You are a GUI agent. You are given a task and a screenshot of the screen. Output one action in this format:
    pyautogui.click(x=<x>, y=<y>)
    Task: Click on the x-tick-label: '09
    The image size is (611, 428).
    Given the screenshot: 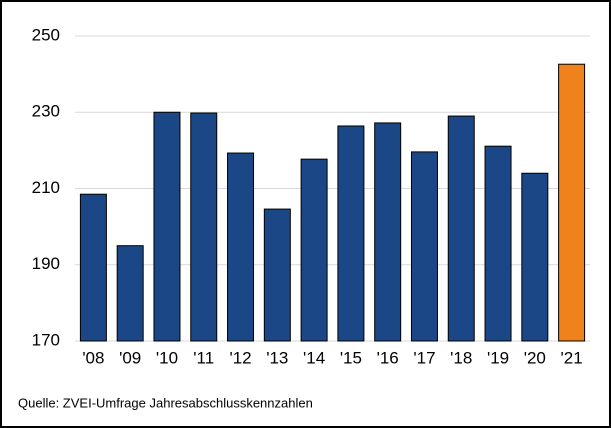 What is the action you would take?
    pyautogui.click(x=130, y=357)
    